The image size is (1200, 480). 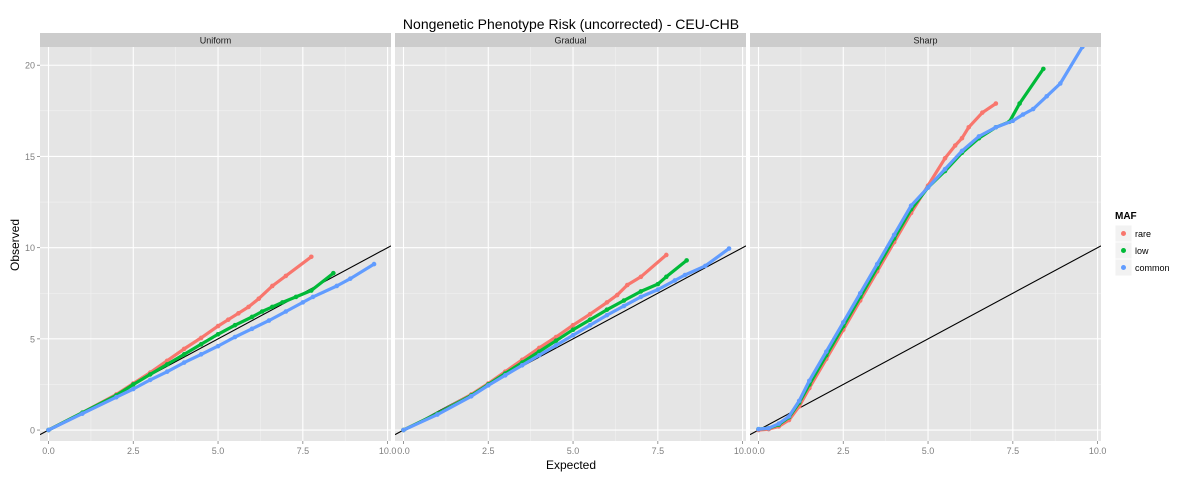 What do you see at coordinates (1152, 268) in the screenshot?
I see `legend-label: common` at bounding box center [1152, 268].